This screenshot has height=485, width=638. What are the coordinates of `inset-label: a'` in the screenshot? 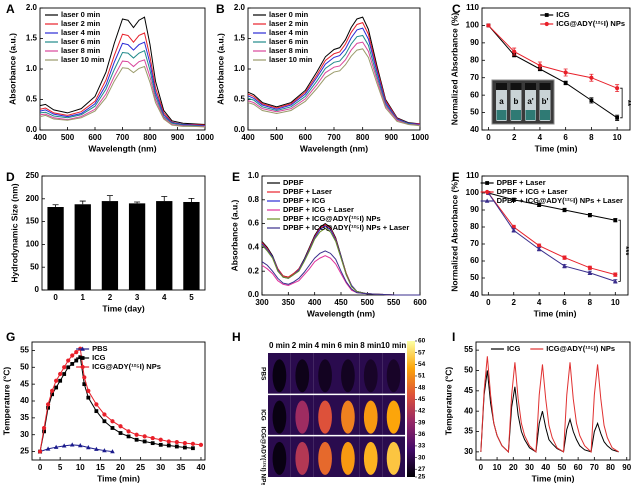 It's located at (530, 101).